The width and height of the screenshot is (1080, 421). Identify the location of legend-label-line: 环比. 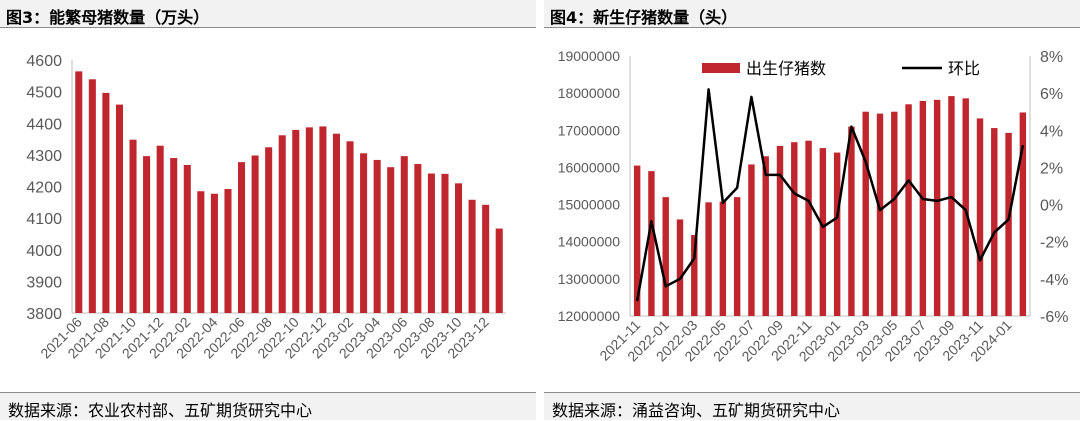
(964, 69).